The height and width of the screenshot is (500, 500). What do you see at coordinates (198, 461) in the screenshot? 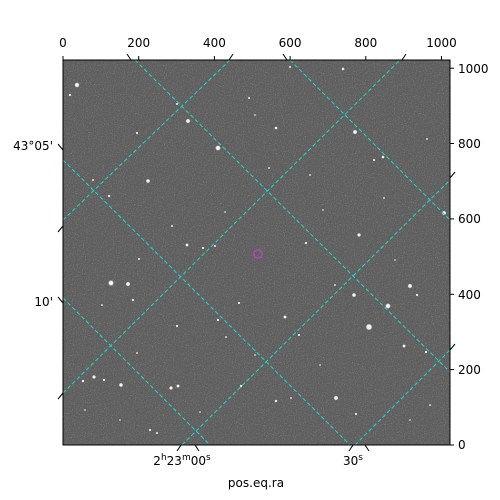
I see `ra-seconds: 00` at bounding box center [198, 461].